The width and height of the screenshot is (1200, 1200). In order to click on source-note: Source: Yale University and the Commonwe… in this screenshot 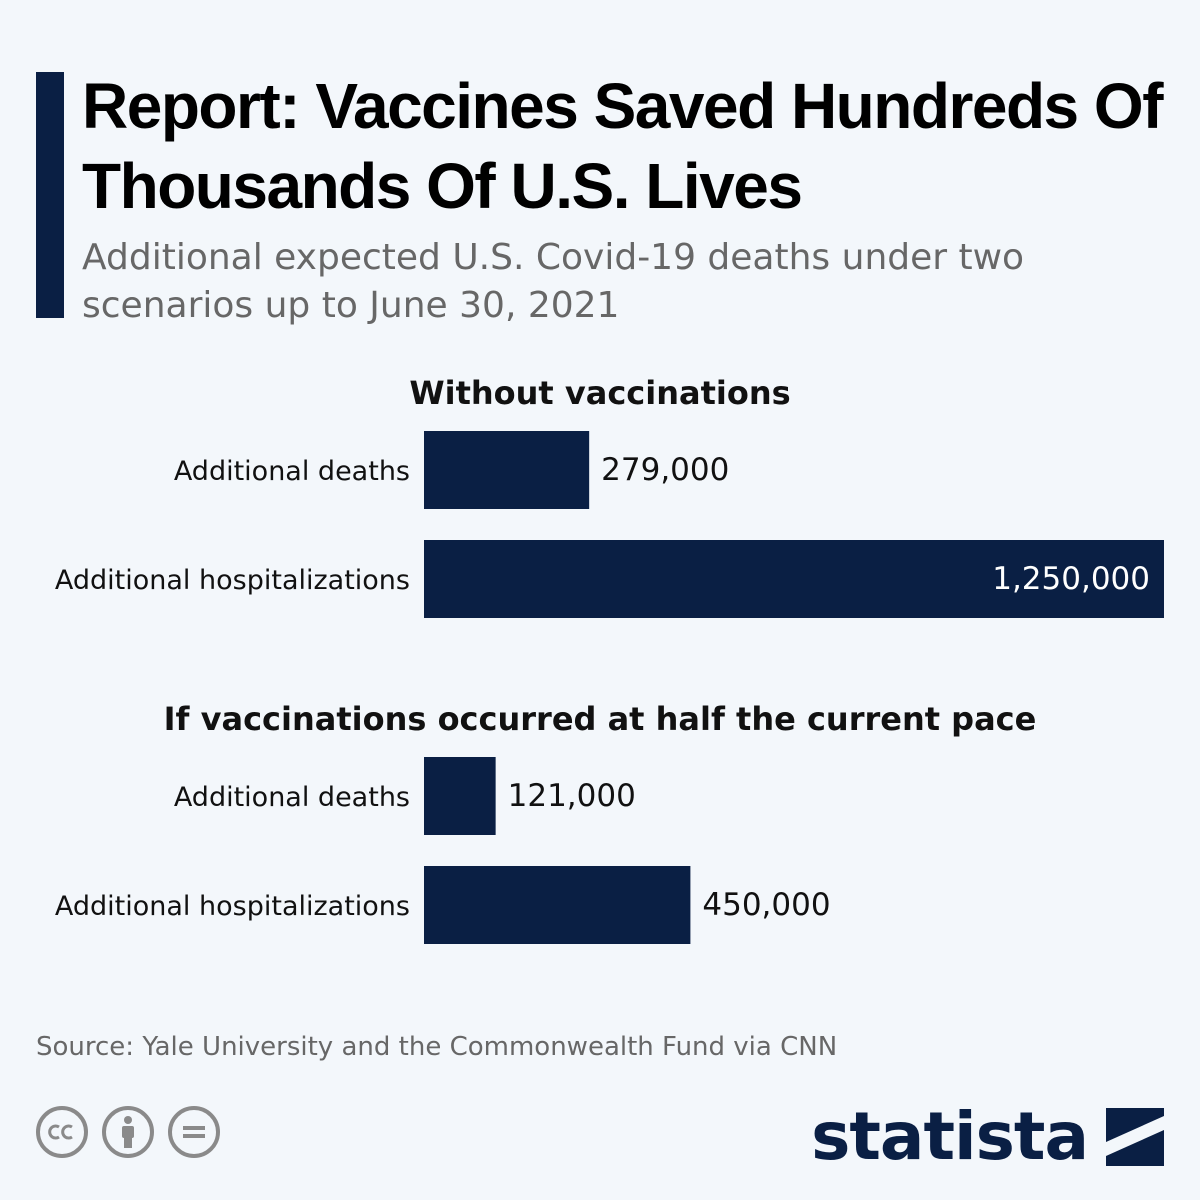, I will do `click(437, 1047)`.